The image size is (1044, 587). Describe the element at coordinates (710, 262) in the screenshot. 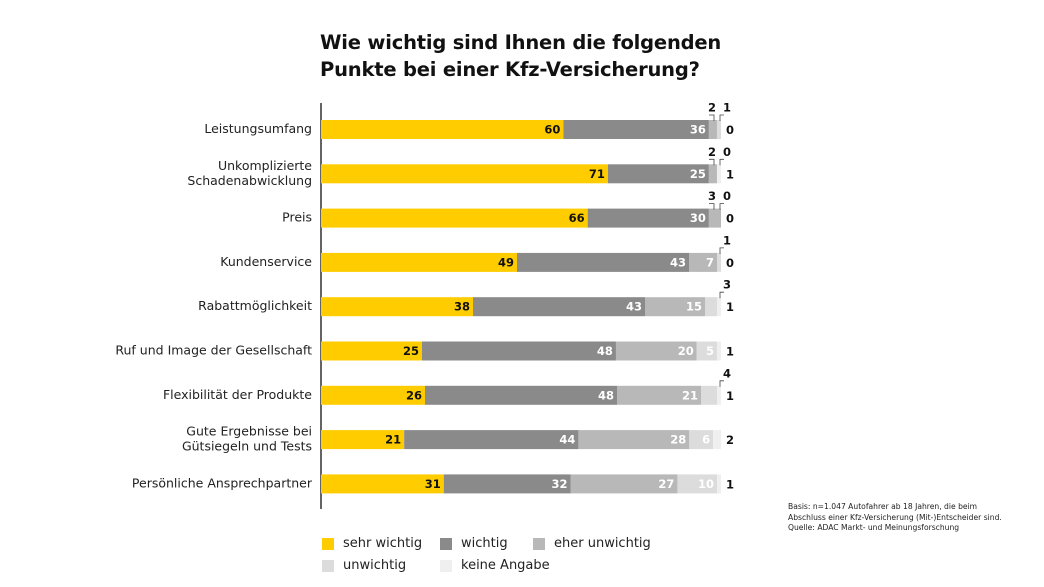

I see `value-label-eher-unwichtig-4: 7` at that location.